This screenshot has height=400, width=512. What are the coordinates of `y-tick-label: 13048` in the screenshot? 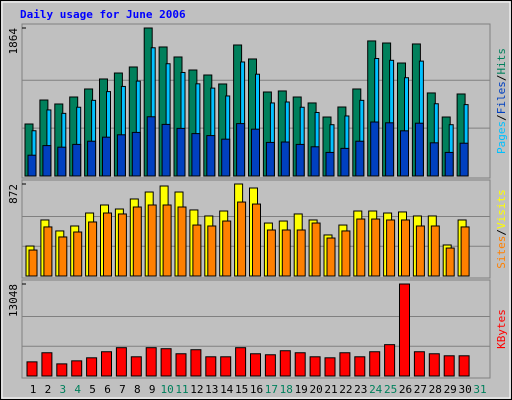 It's located at (13, 300).